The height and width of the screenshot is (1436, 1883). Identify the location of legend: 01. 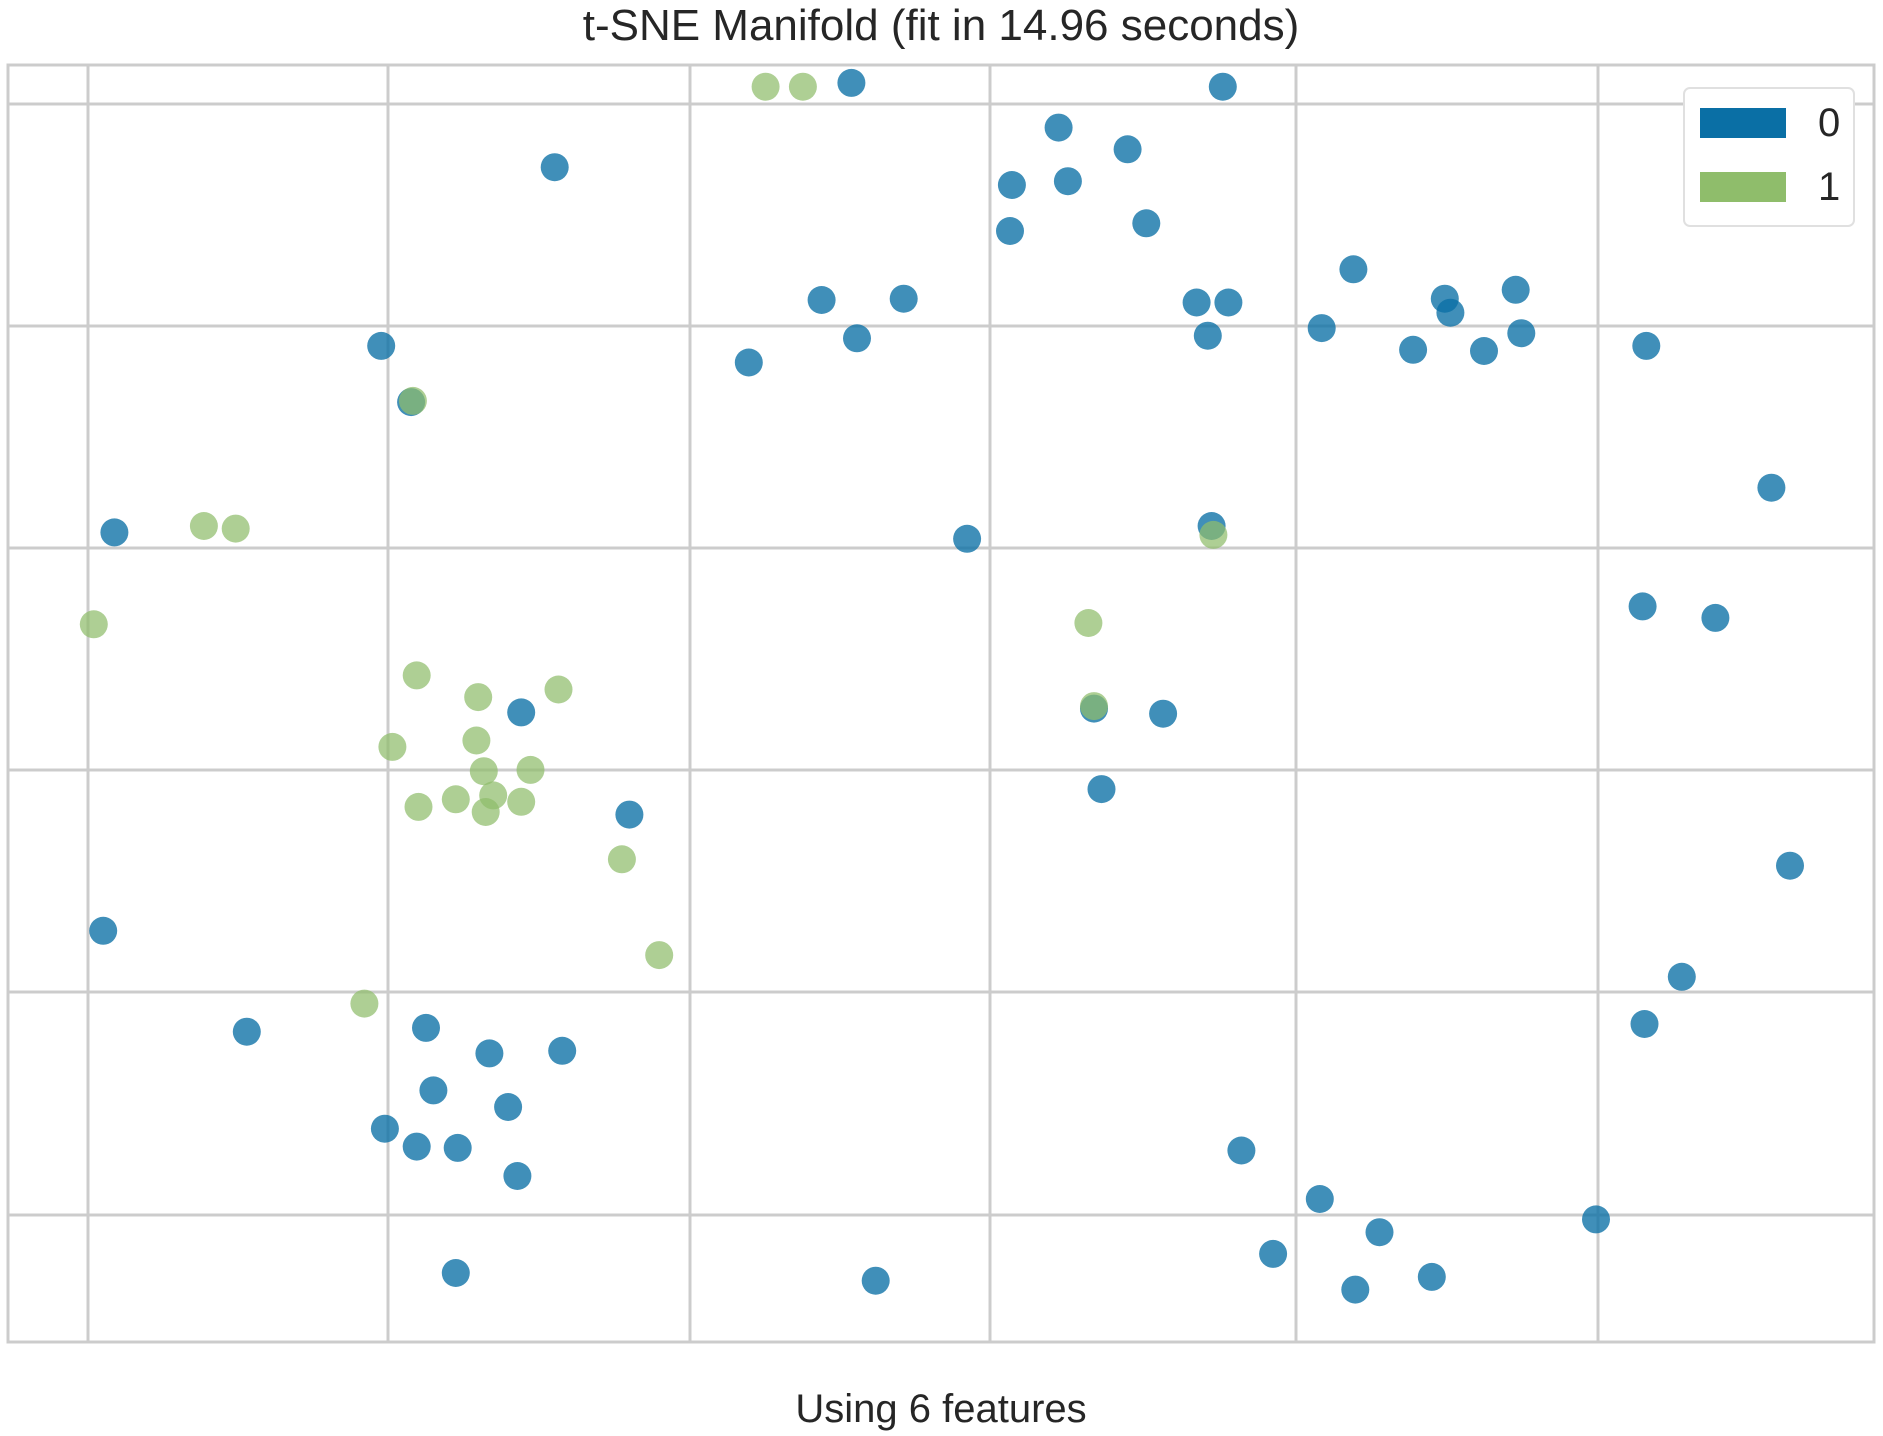
(1769, 157).